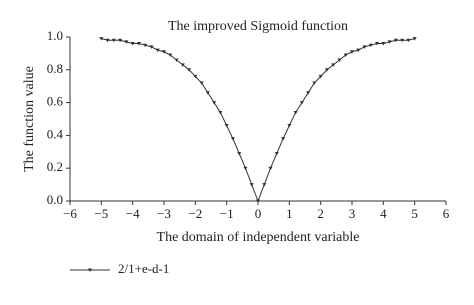  Describe the element at coordinates (258, 237) in the screenshot. I see `x-axis-label: The domain of independent variable` at that location.